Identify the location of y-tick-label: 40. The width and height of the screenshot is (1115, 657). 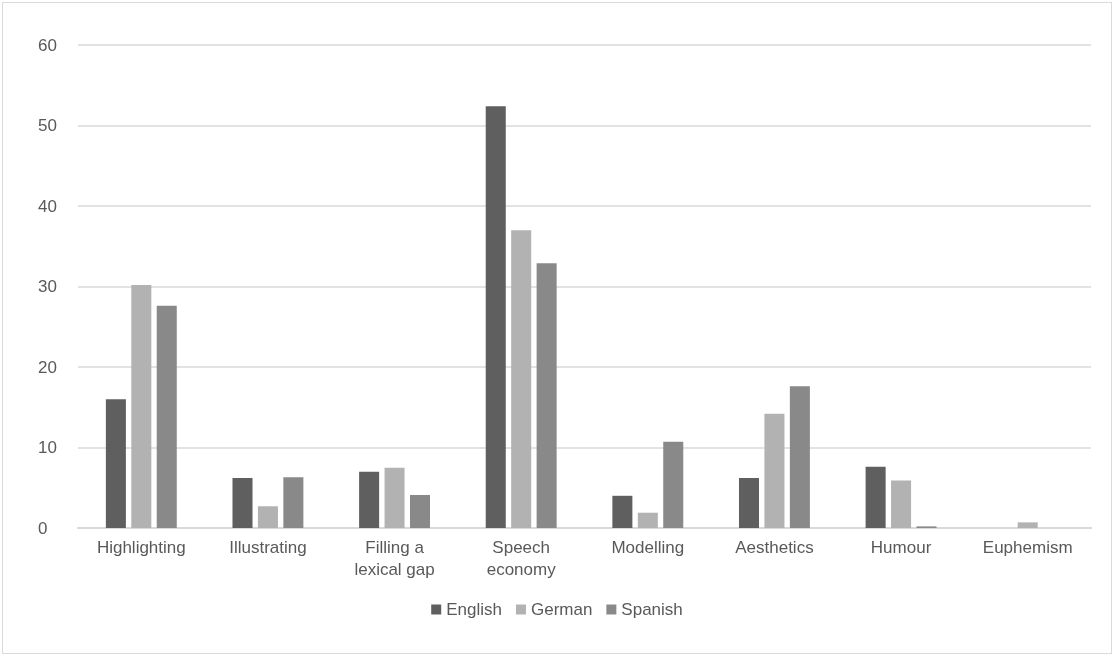
(47, 206).